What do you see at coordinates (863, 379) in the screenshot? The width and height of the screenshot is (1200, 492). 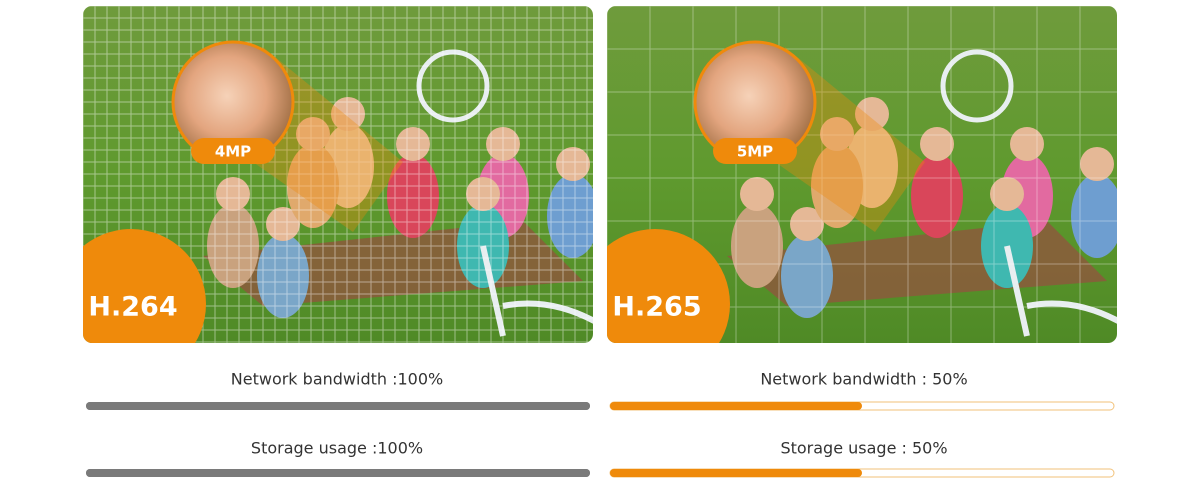 I see `metric-label: Network bandwidth : 50%` at bounding box center [863, 379].